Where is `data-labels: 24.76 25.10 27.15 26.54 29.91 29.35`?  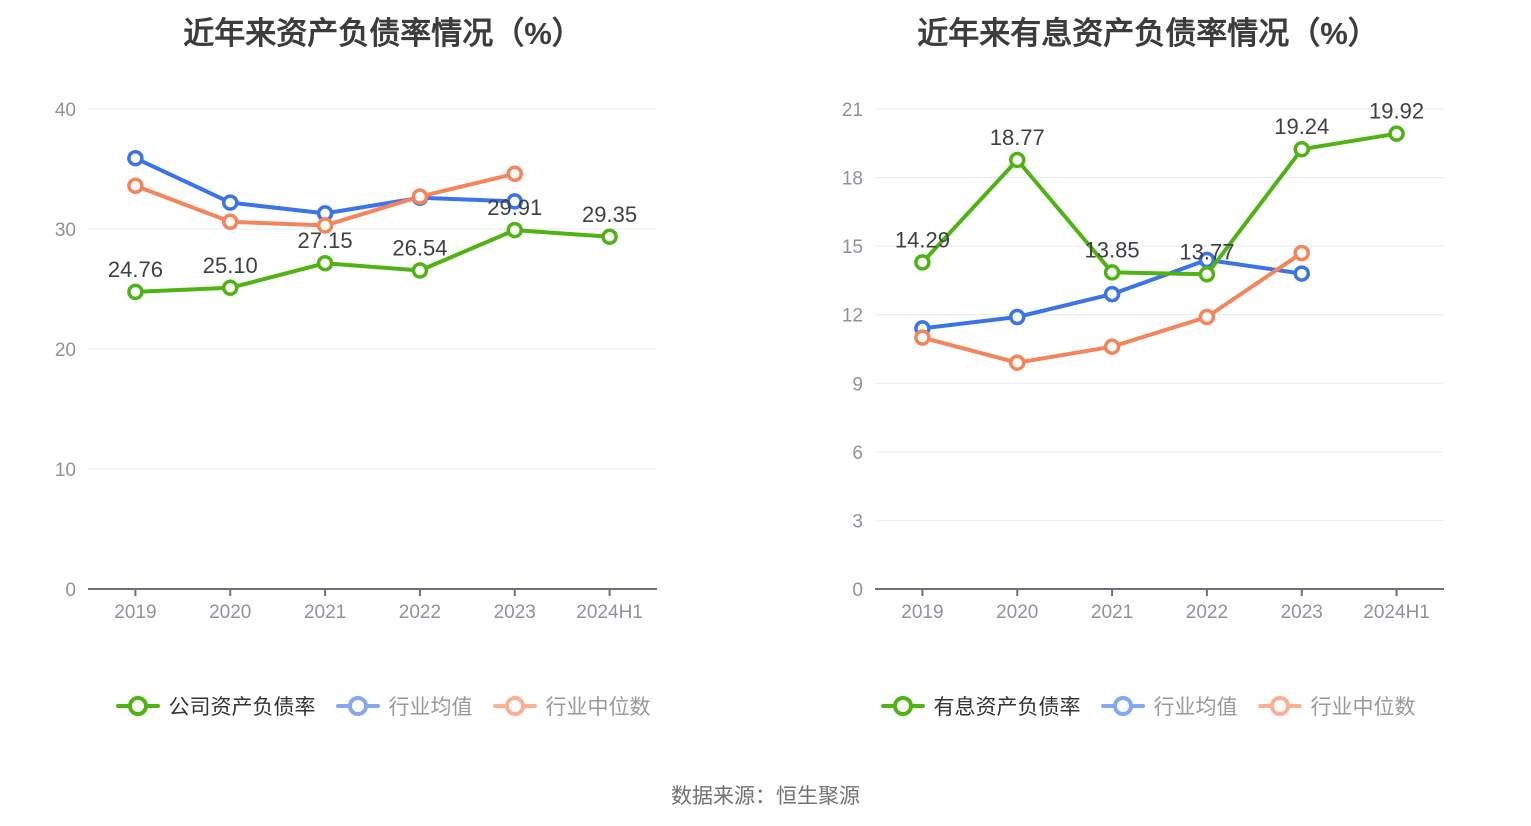
data-labels: 24.76 25.10 27.15 26.54 29.91 29.35 is located at coordinates (372, 238).